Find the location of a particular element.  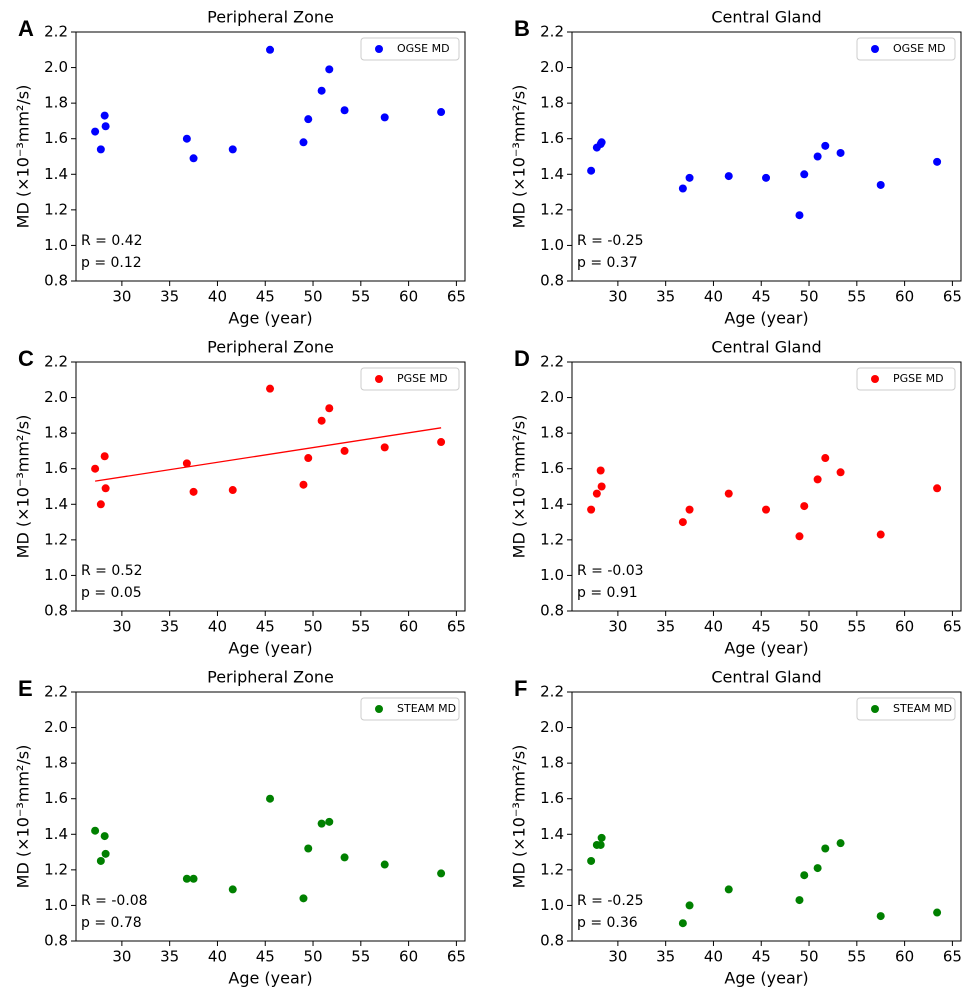

legend-label: PGSE MD is located at coordinates (918, 378).